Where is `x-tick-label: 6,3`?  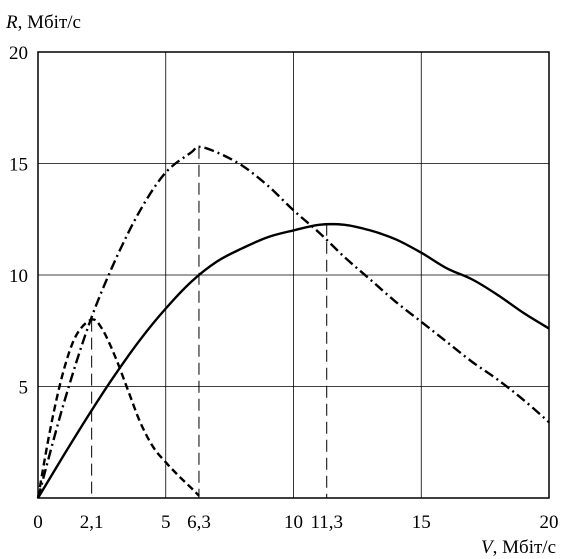
x-tick-label: 6,3 is located at coordinates (199, 522).